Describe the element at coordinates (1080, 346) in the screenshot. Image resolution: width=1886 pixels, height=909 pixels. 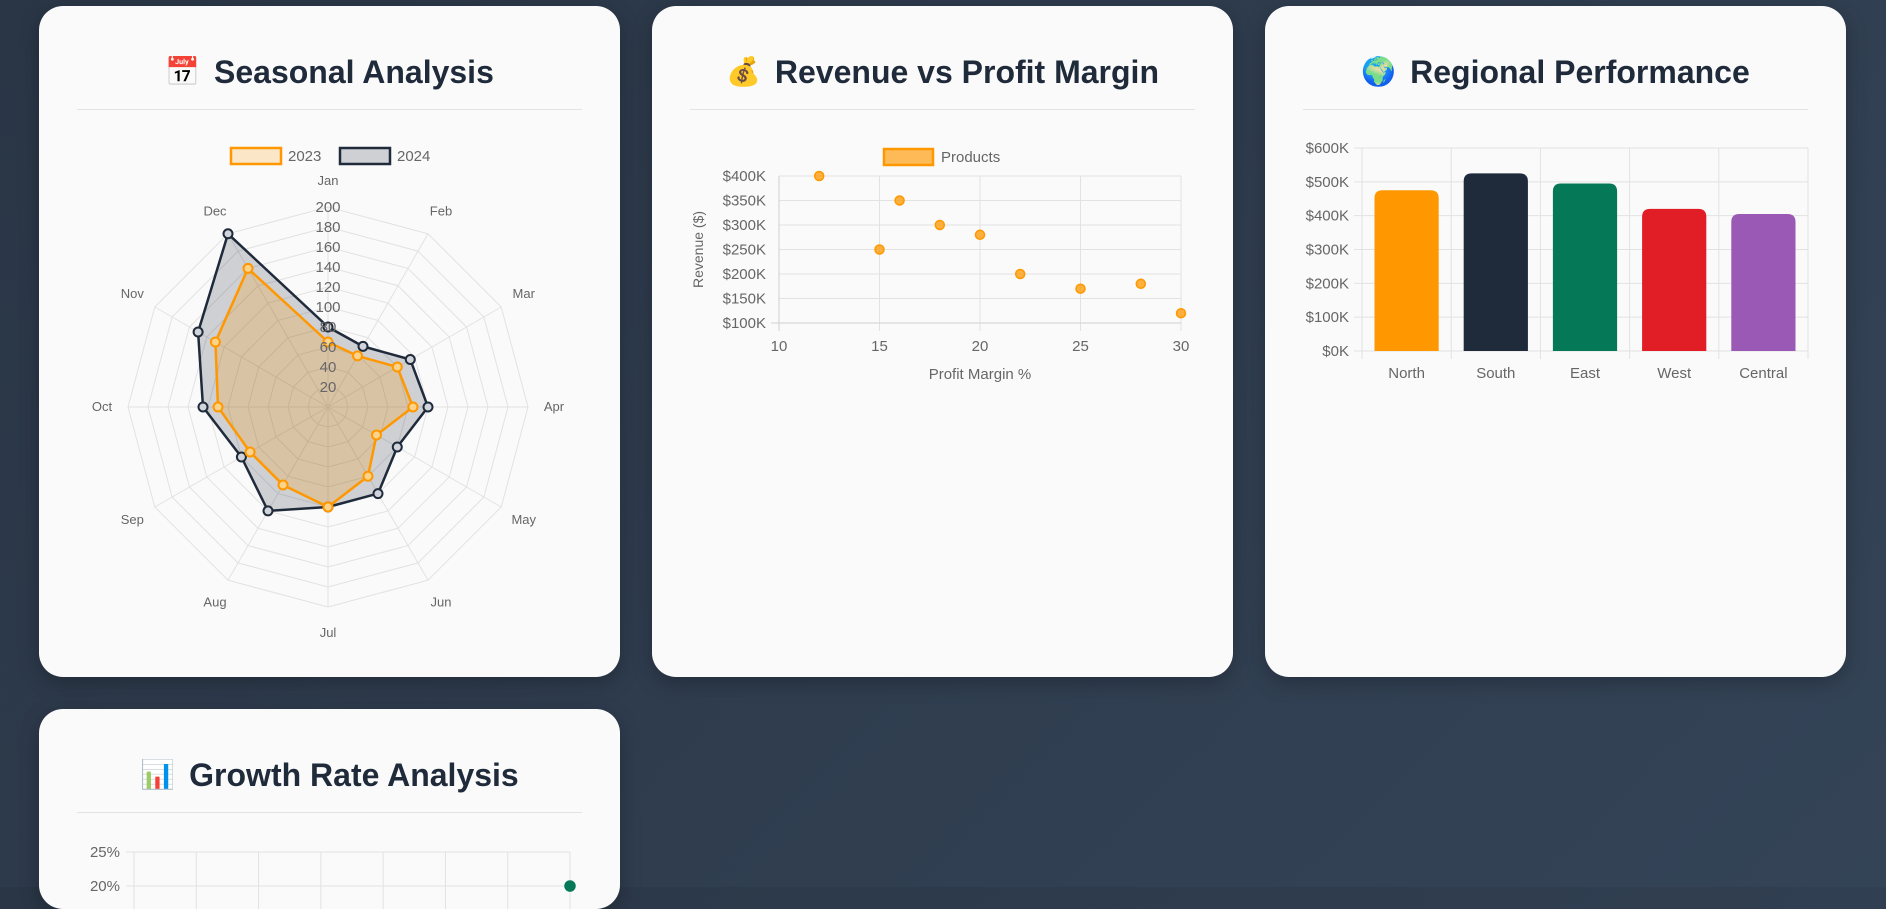
I see `scatter-x-tick: 25` at that location.